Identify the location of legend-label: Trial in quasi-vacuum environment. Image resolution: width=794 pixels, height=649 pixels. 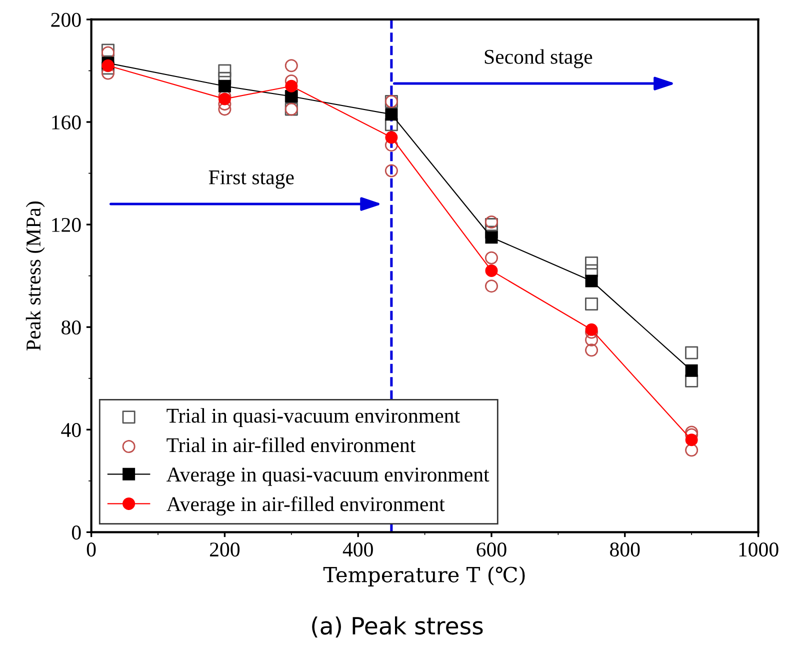
(313, 417).